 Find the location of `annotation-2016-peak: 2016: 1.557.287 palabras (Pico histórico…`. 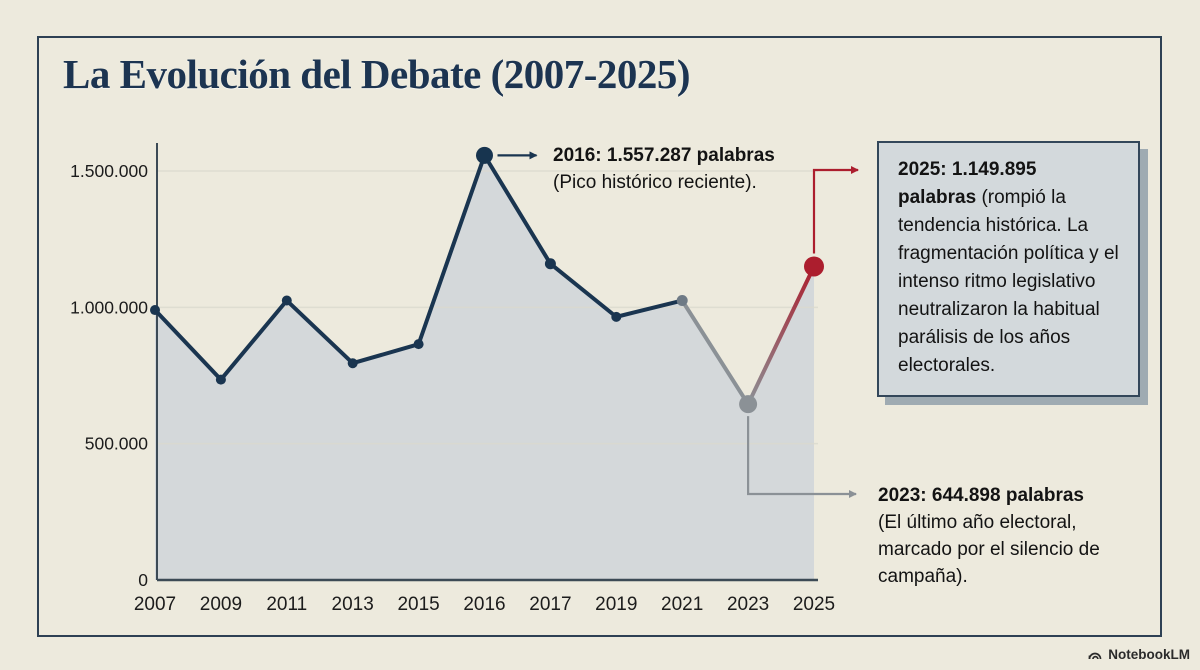

annotation-2016-peak: 2016: 1.557.287 palabras (Pico histórico… is located at coordinates (693, 169).